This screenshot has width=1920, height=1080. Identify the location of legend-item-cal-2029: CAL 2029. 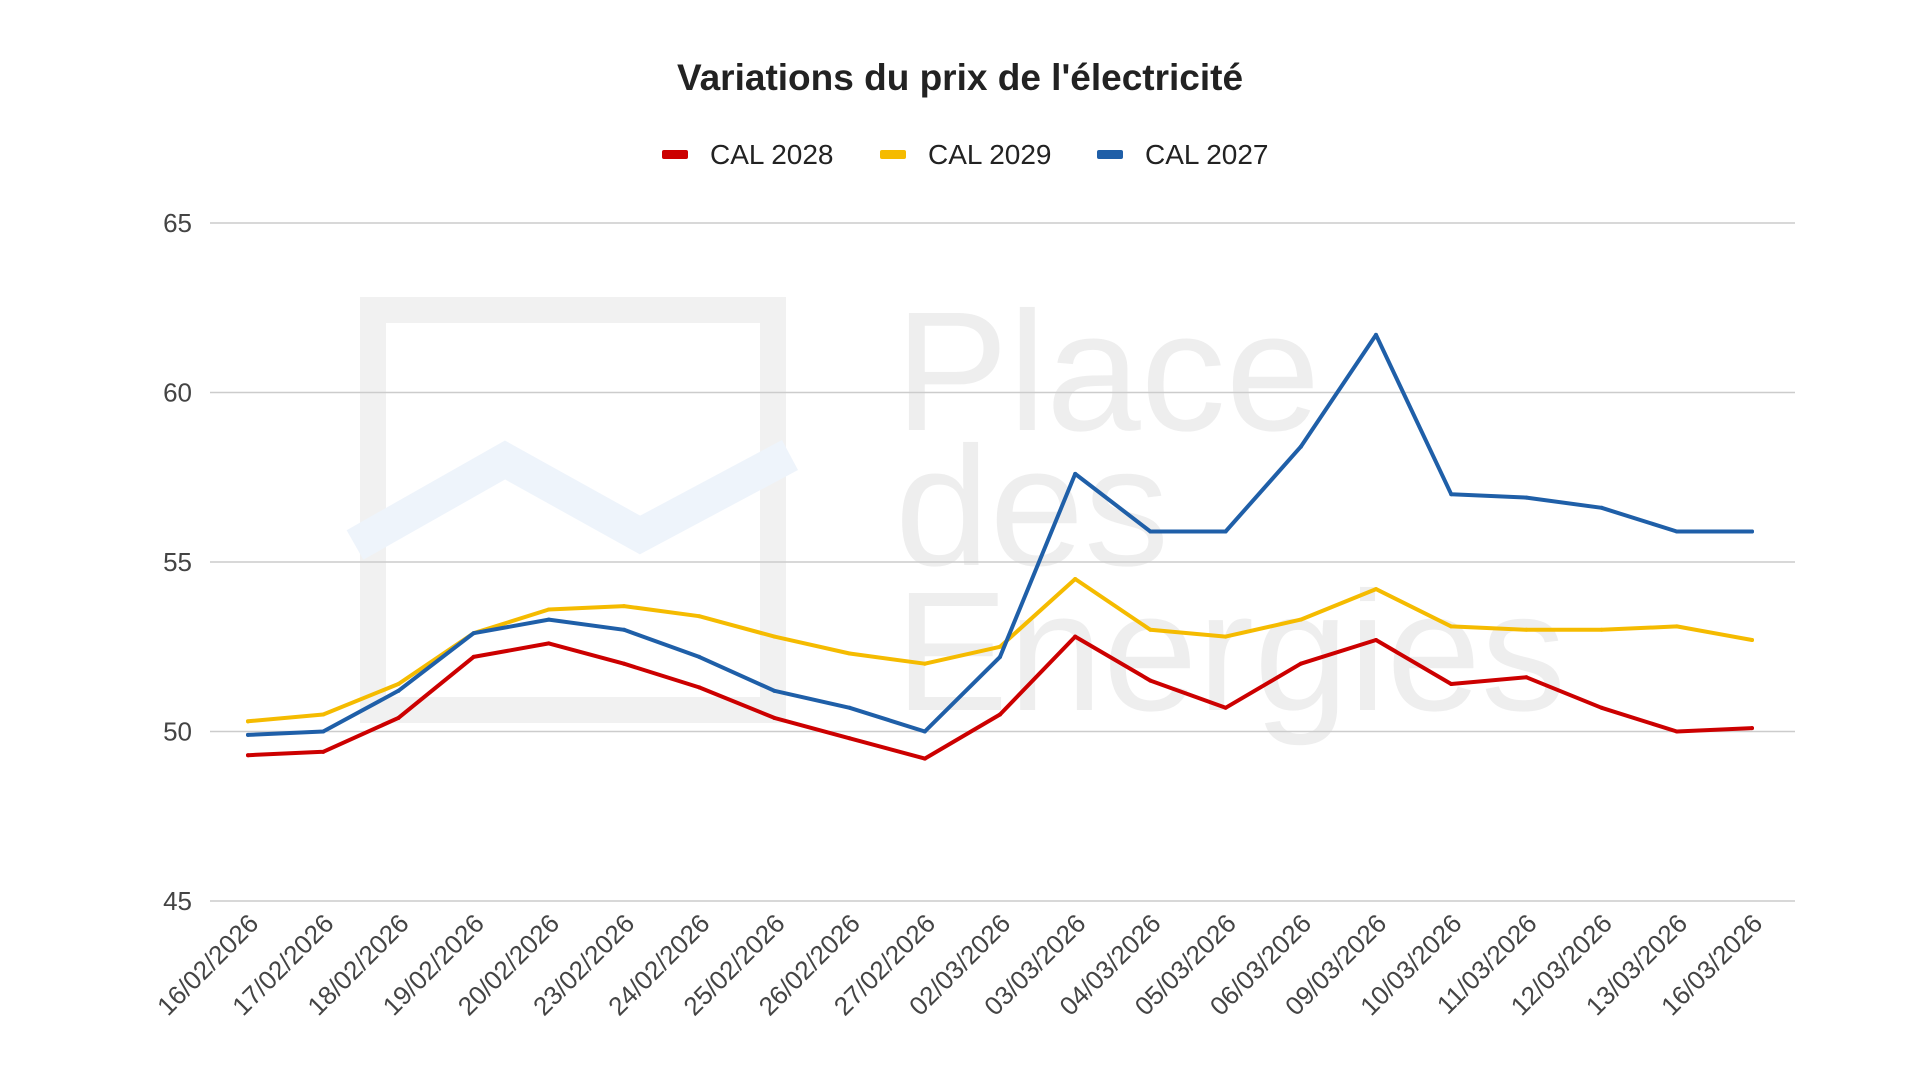
(966, 154).